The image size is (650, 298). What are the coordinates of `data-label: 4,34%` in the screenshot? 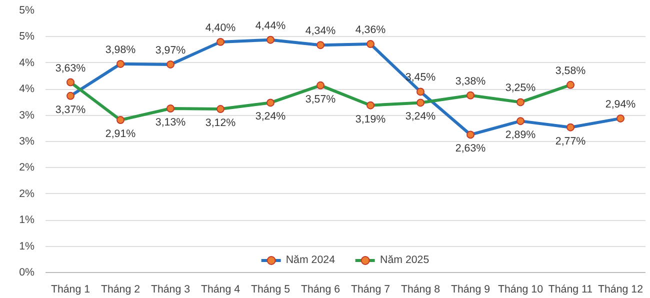 It's located at (320, 31).